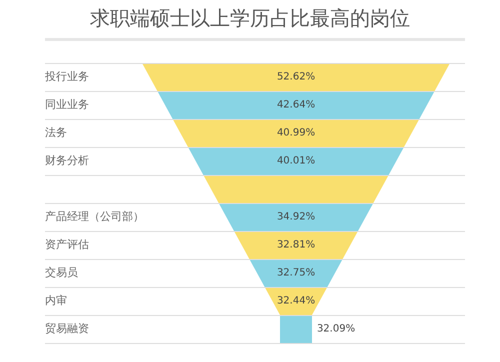 This screenshot has height=362, width=500. Describe the element at coordinates (336, 329) in the screenshot. I see `data-label: 32.09%` at that location.